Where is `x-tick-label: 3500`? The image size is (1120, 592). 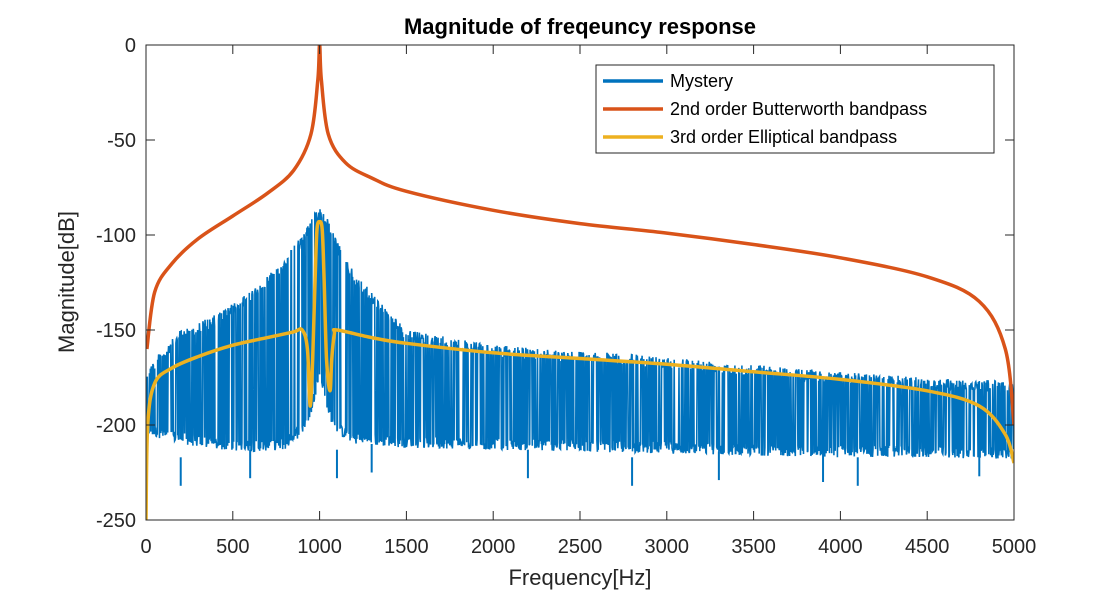 x-tick-label: 3500 is located at coordinates (753, 547).